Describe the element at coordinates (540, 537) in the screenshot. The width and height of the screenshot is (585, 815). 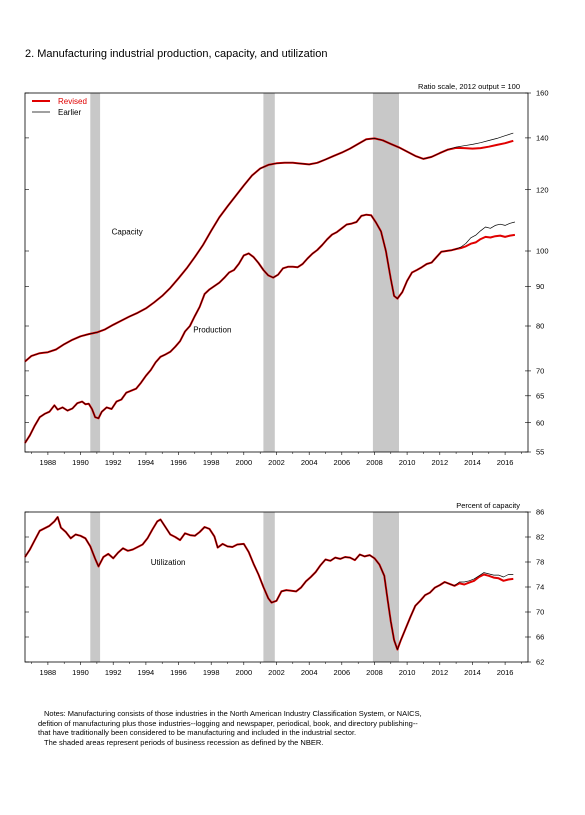
I see `y-tick-label: 82` at that location.